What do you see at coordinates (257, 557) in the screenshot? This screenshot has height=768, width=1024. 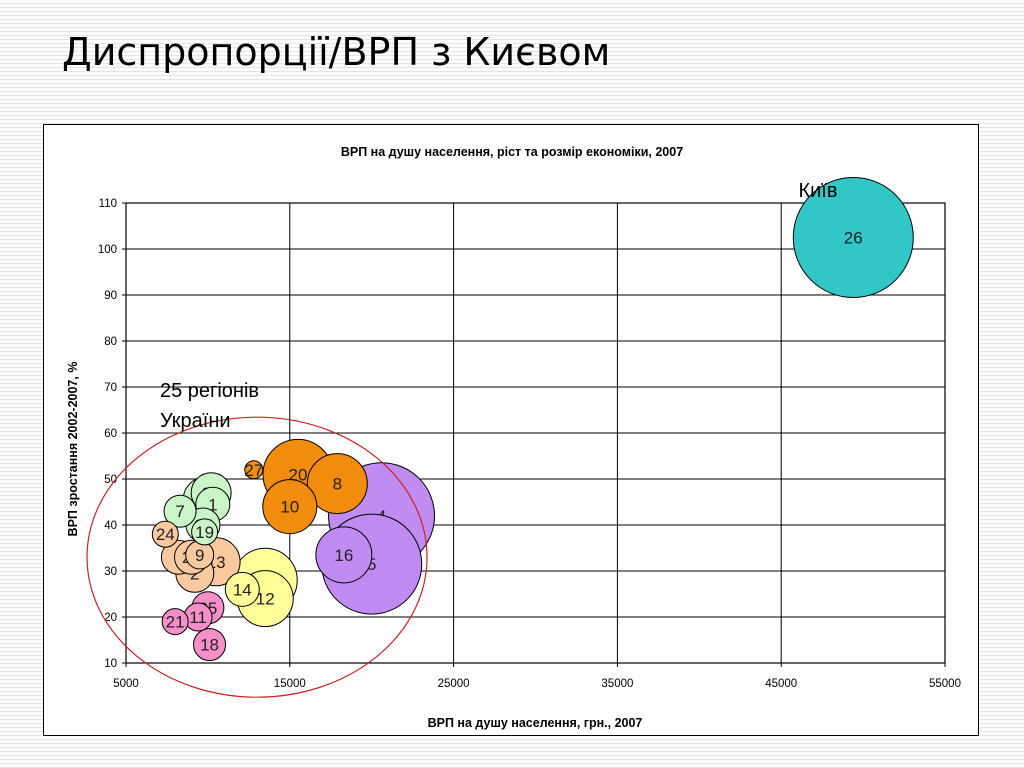 I see `regions-highlight-ellipse` at bounding box center [257, 557].